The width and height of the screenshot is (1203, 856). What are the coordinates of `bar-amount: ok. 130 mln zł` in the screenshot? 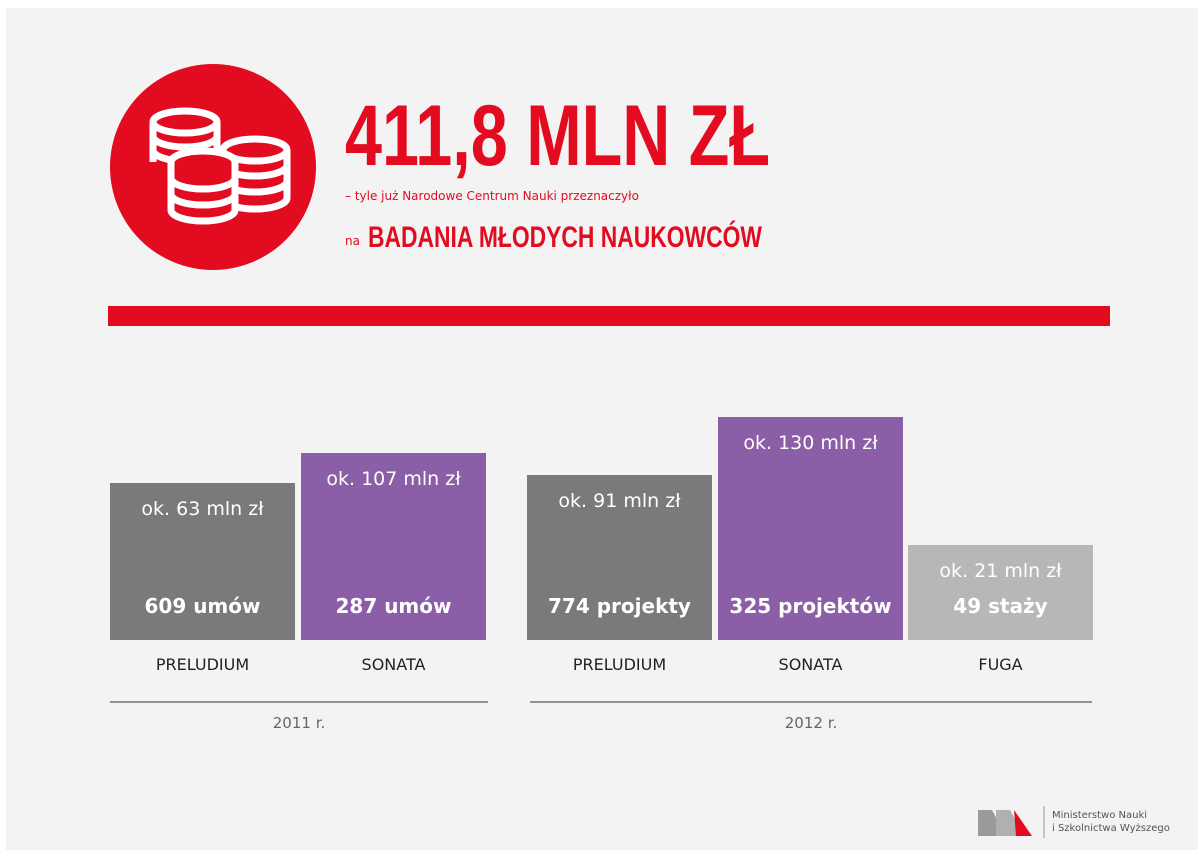 It's located at (810, 443).